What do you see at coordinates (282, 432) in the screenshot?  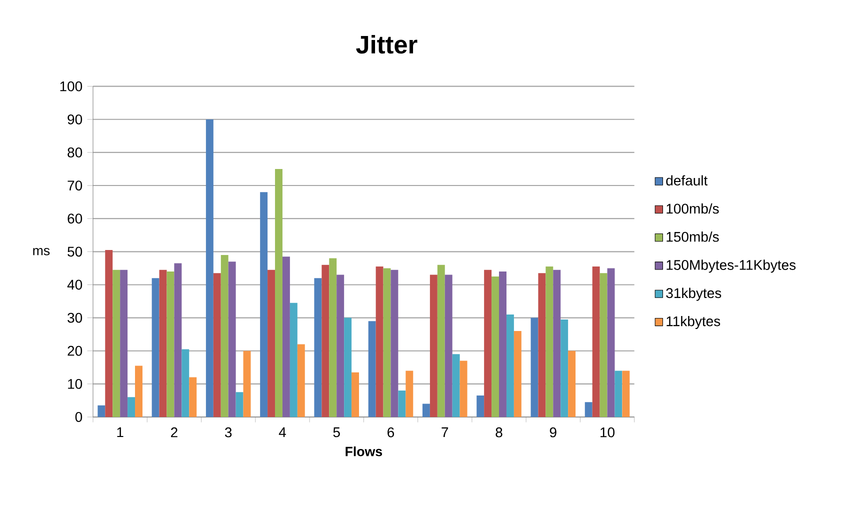 I see `x-tick-label: 4` at bounding box center [282, 432].